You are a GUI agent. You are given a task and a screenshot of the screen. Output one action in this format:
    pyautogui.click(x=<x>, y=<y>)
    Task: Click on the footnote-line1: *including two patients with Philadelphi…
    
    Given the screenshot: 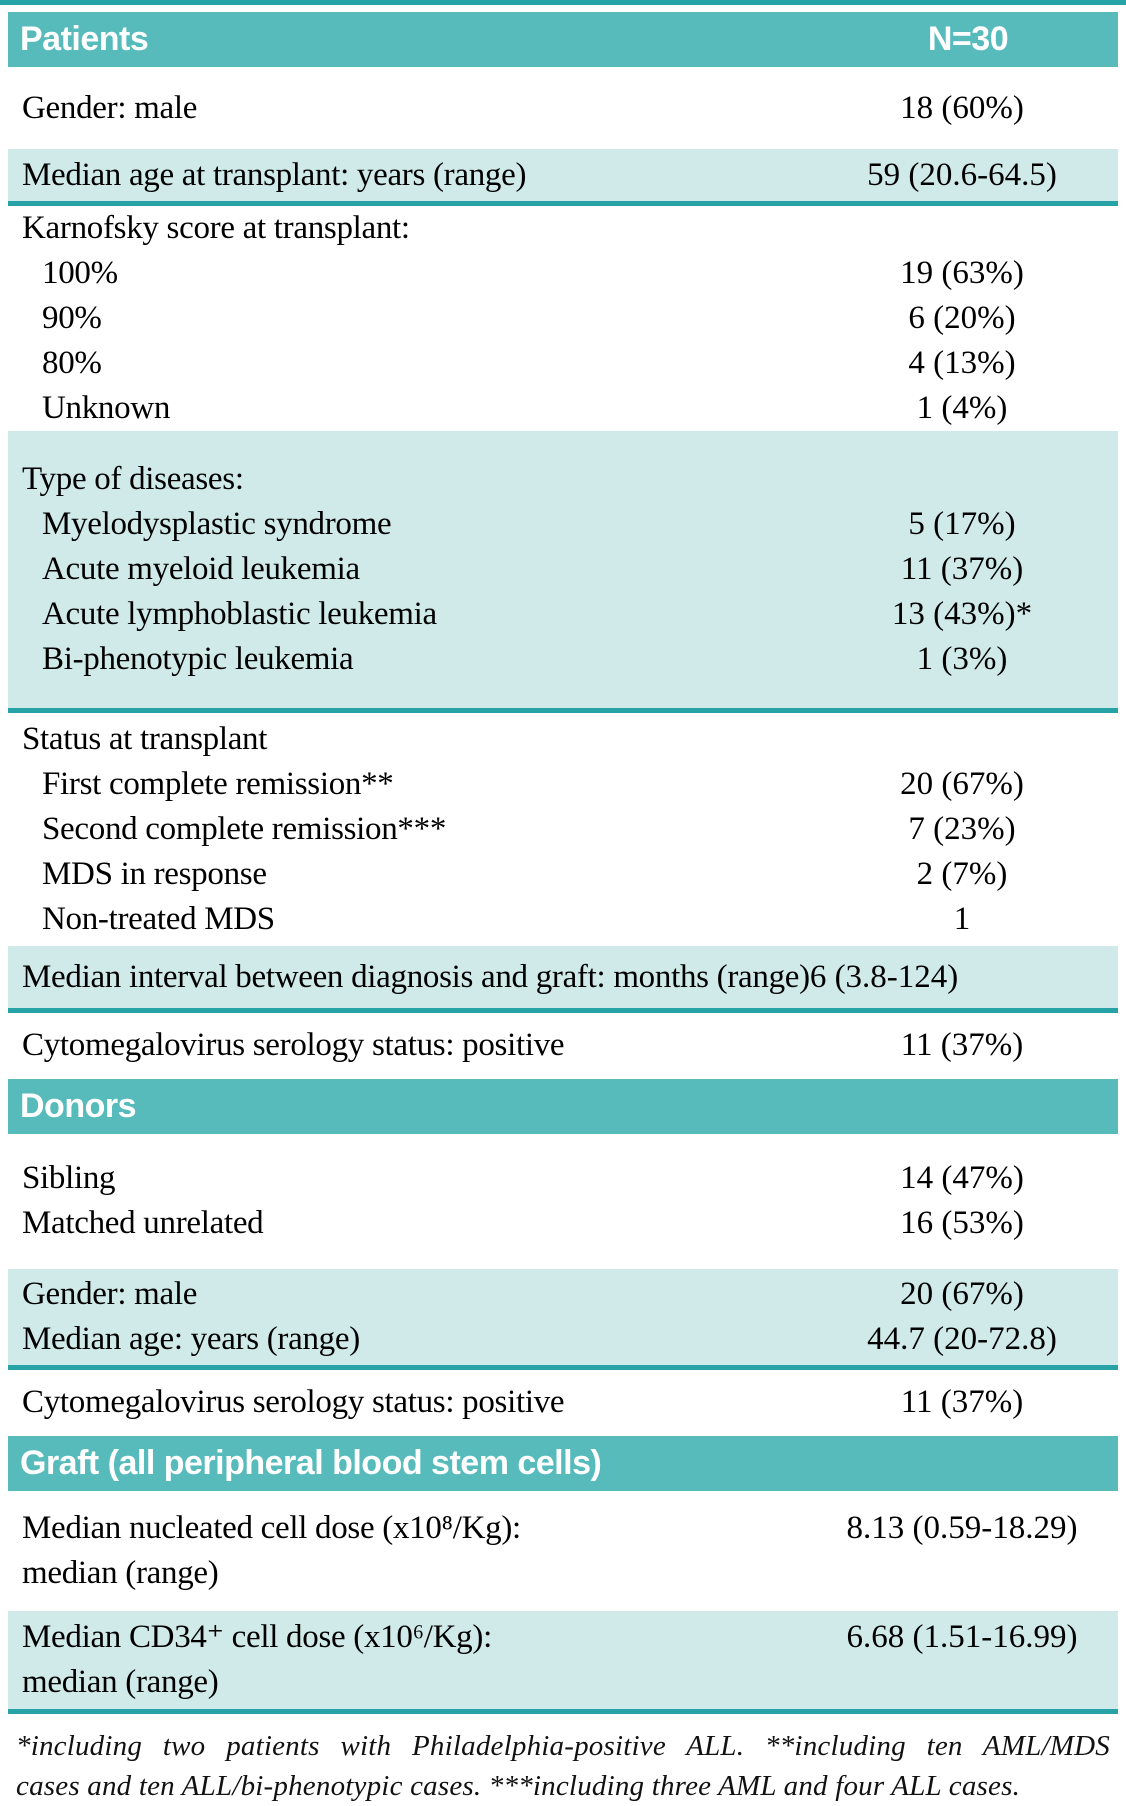 What is the action you would take?
    pyautogui.click(x=563, y=1746)
    